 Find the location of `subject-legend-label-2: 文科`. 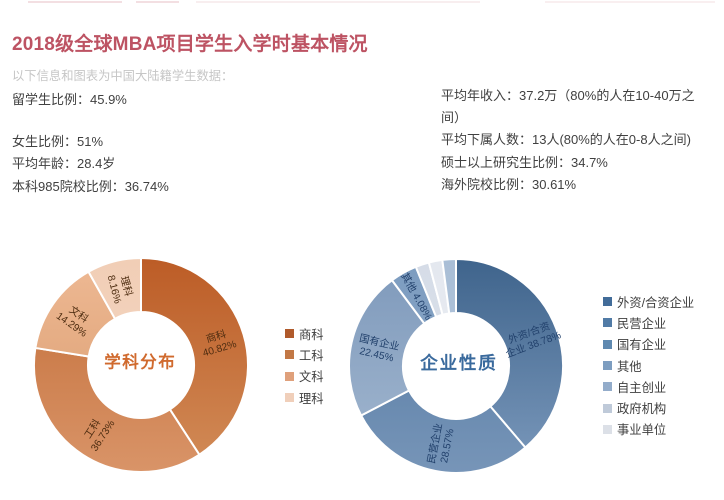

subject-legend-label-2: 文科 is located at coordinates (311, 377).